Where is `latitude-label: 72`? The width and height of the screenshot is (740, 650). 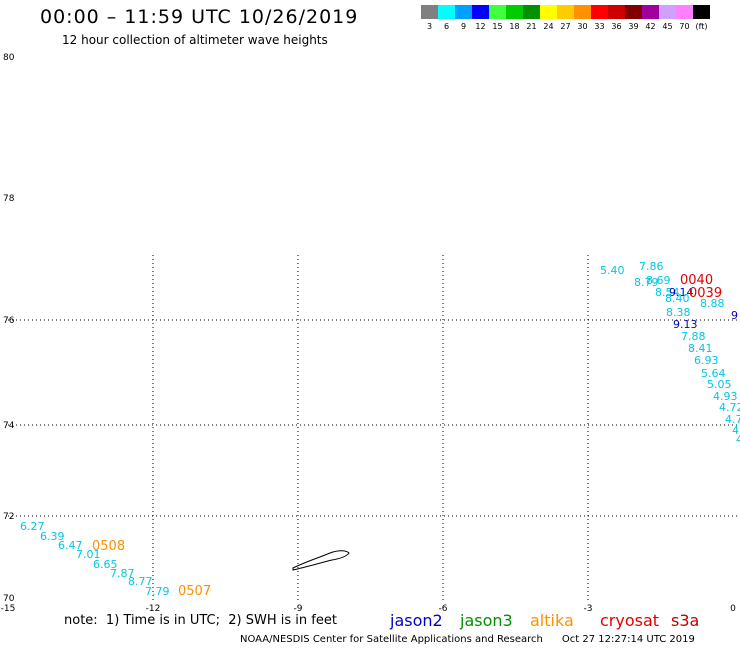
latitude-label: 72 is located at coordinates (8, 517).